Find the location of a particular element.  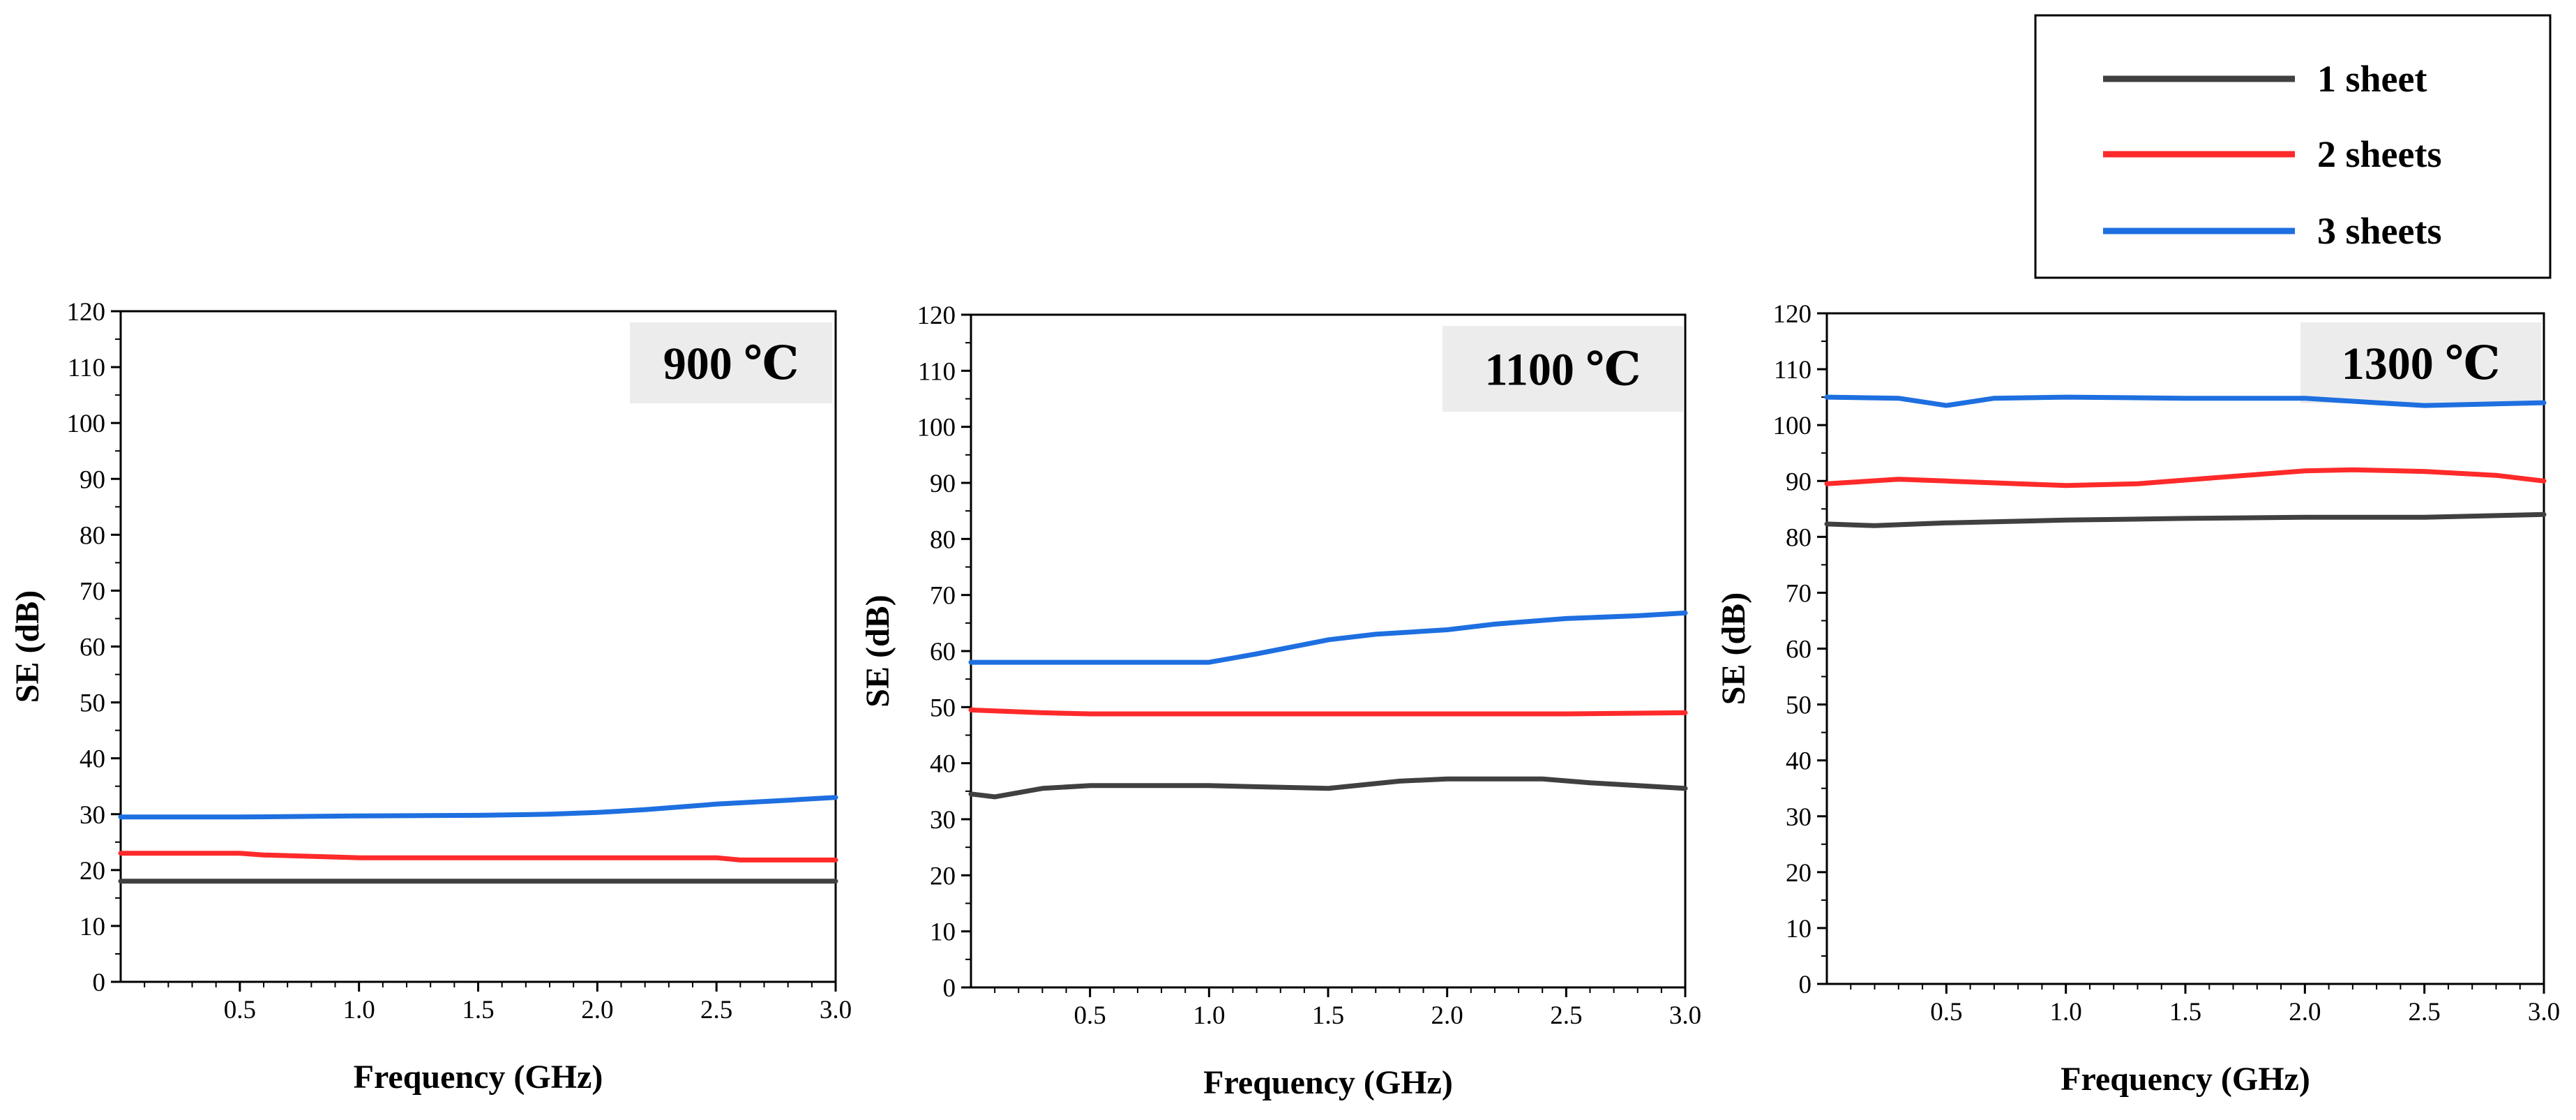

legend-box is located at coordinates (2293, 146).